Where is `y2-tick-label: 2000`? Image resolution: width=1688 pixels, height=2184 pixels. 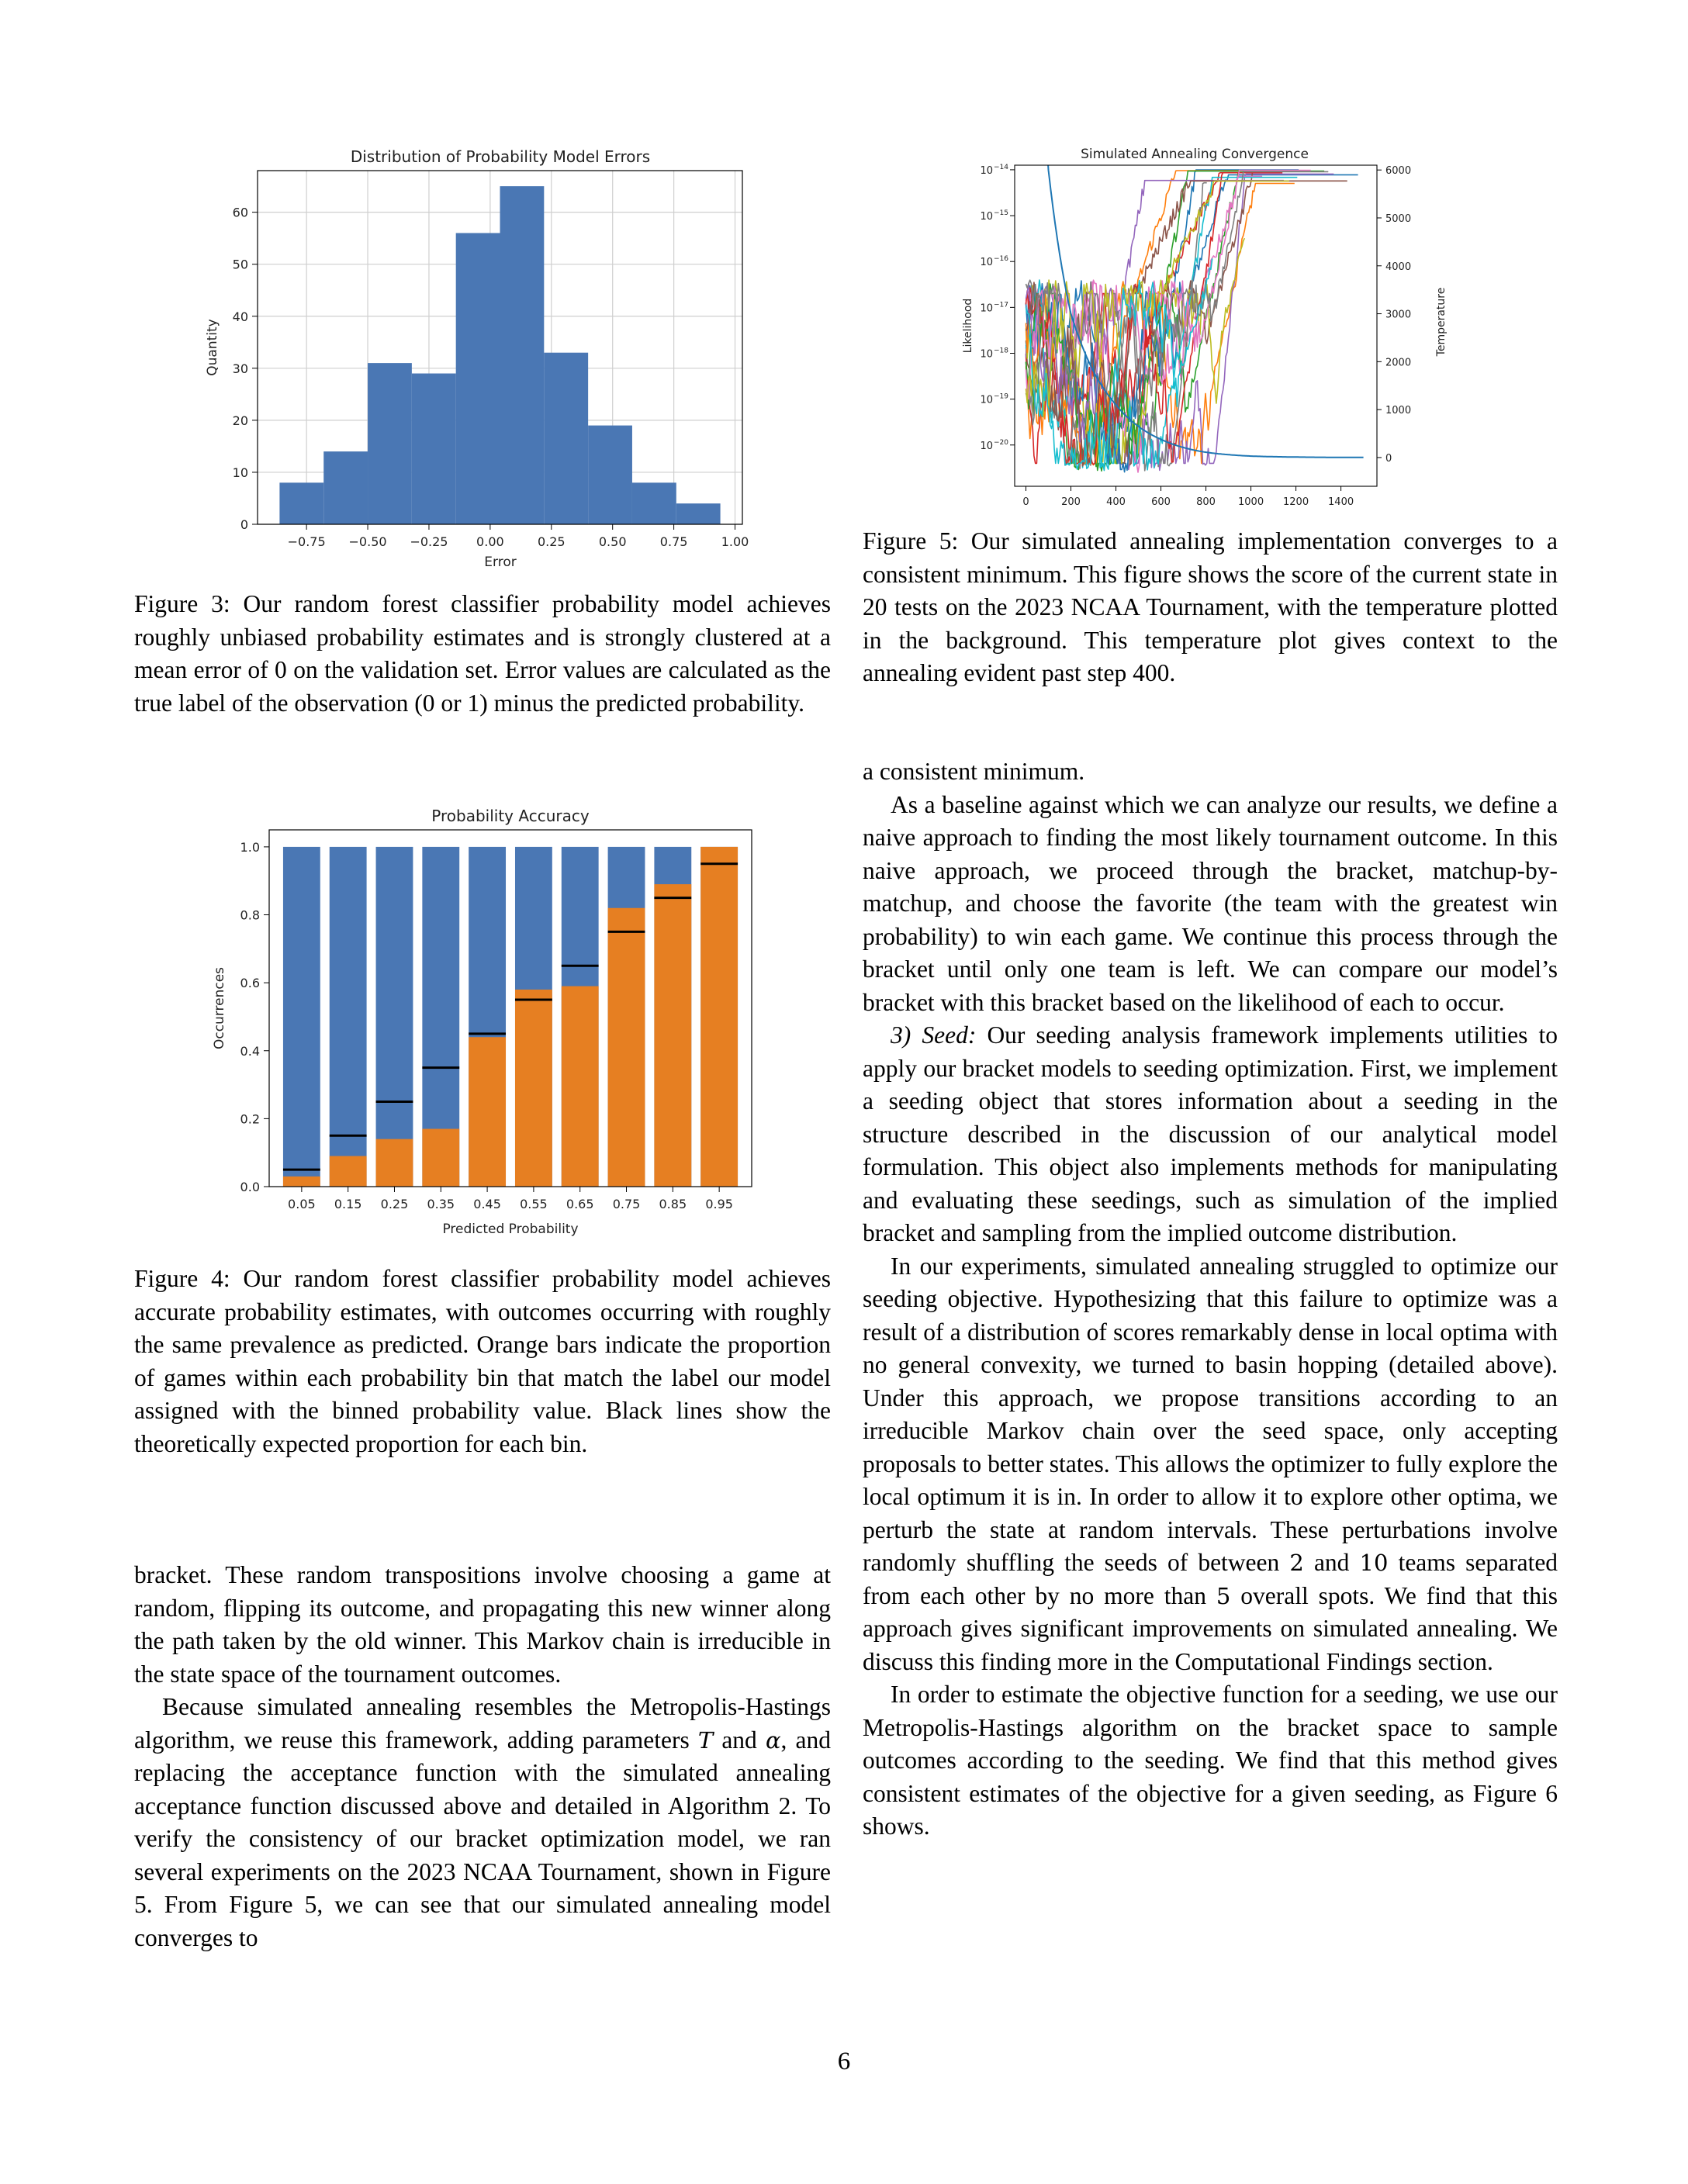 y2-tick-label: 2000 is located at coordinates (1398, 362).